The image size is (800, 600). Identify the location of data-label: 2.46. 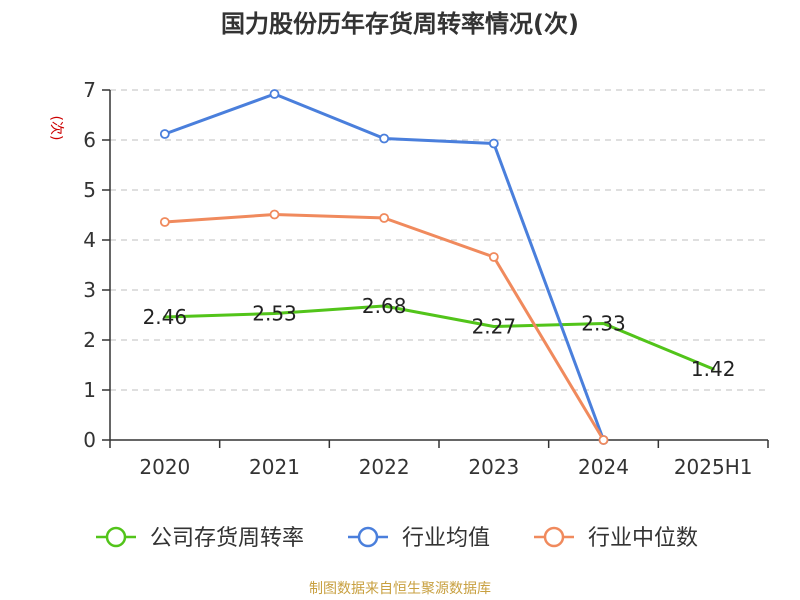
(165, 317).